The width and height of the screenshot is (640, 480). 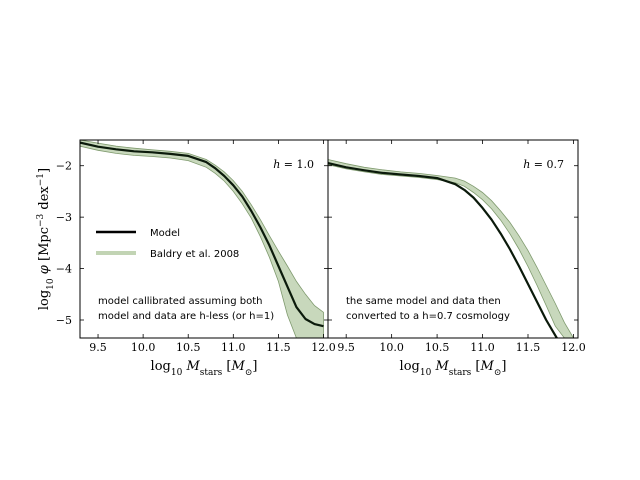 What do you see at coordinates (165, 233) in the screenshot?
I see `legend-entry: Model` at bounding box center [165, 233].